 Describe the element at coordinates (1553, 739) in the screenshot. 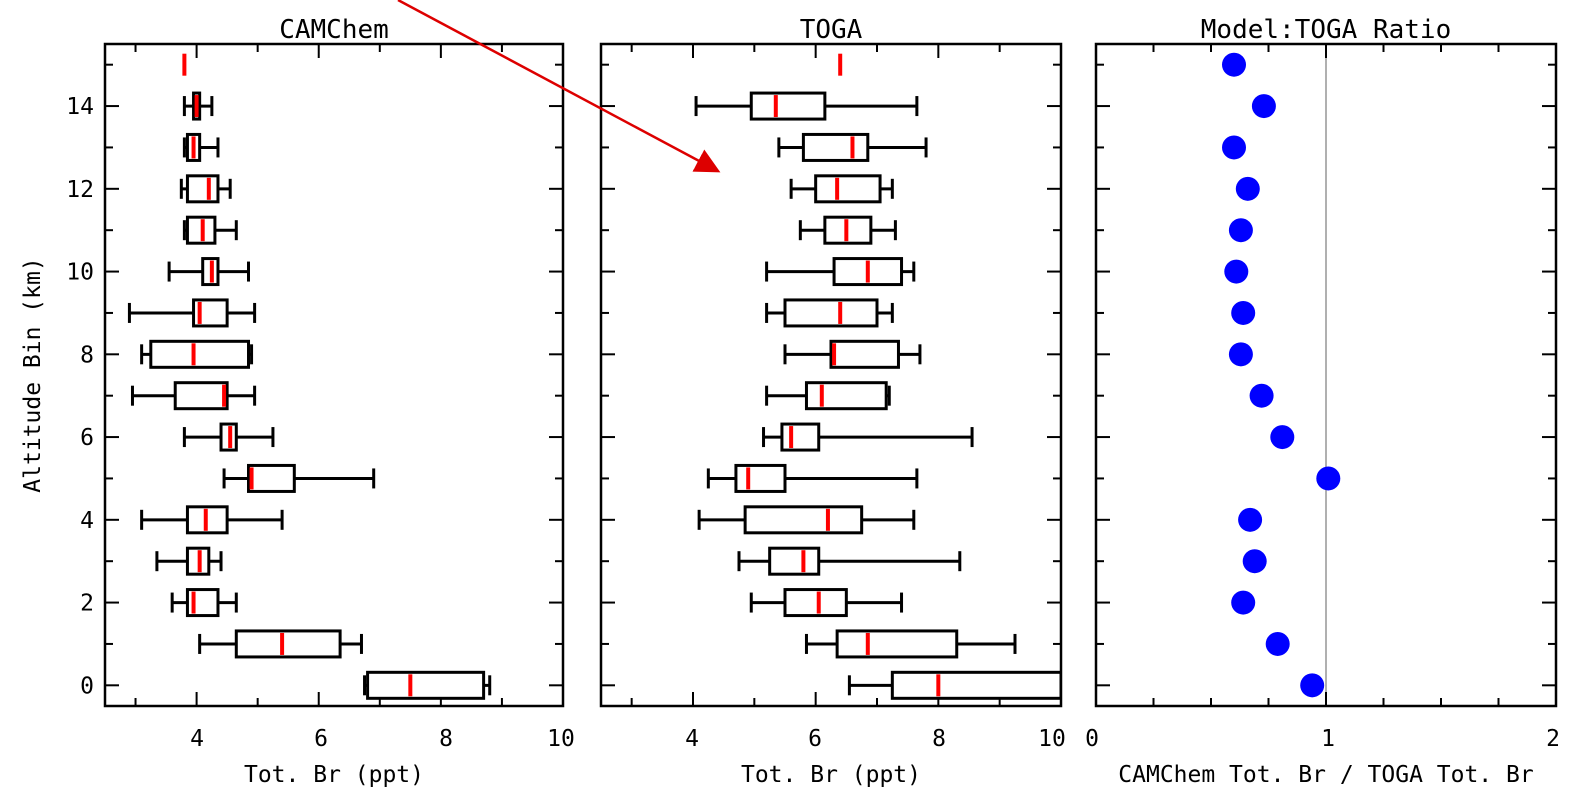

I see `x-tick-label: 2` at that location.